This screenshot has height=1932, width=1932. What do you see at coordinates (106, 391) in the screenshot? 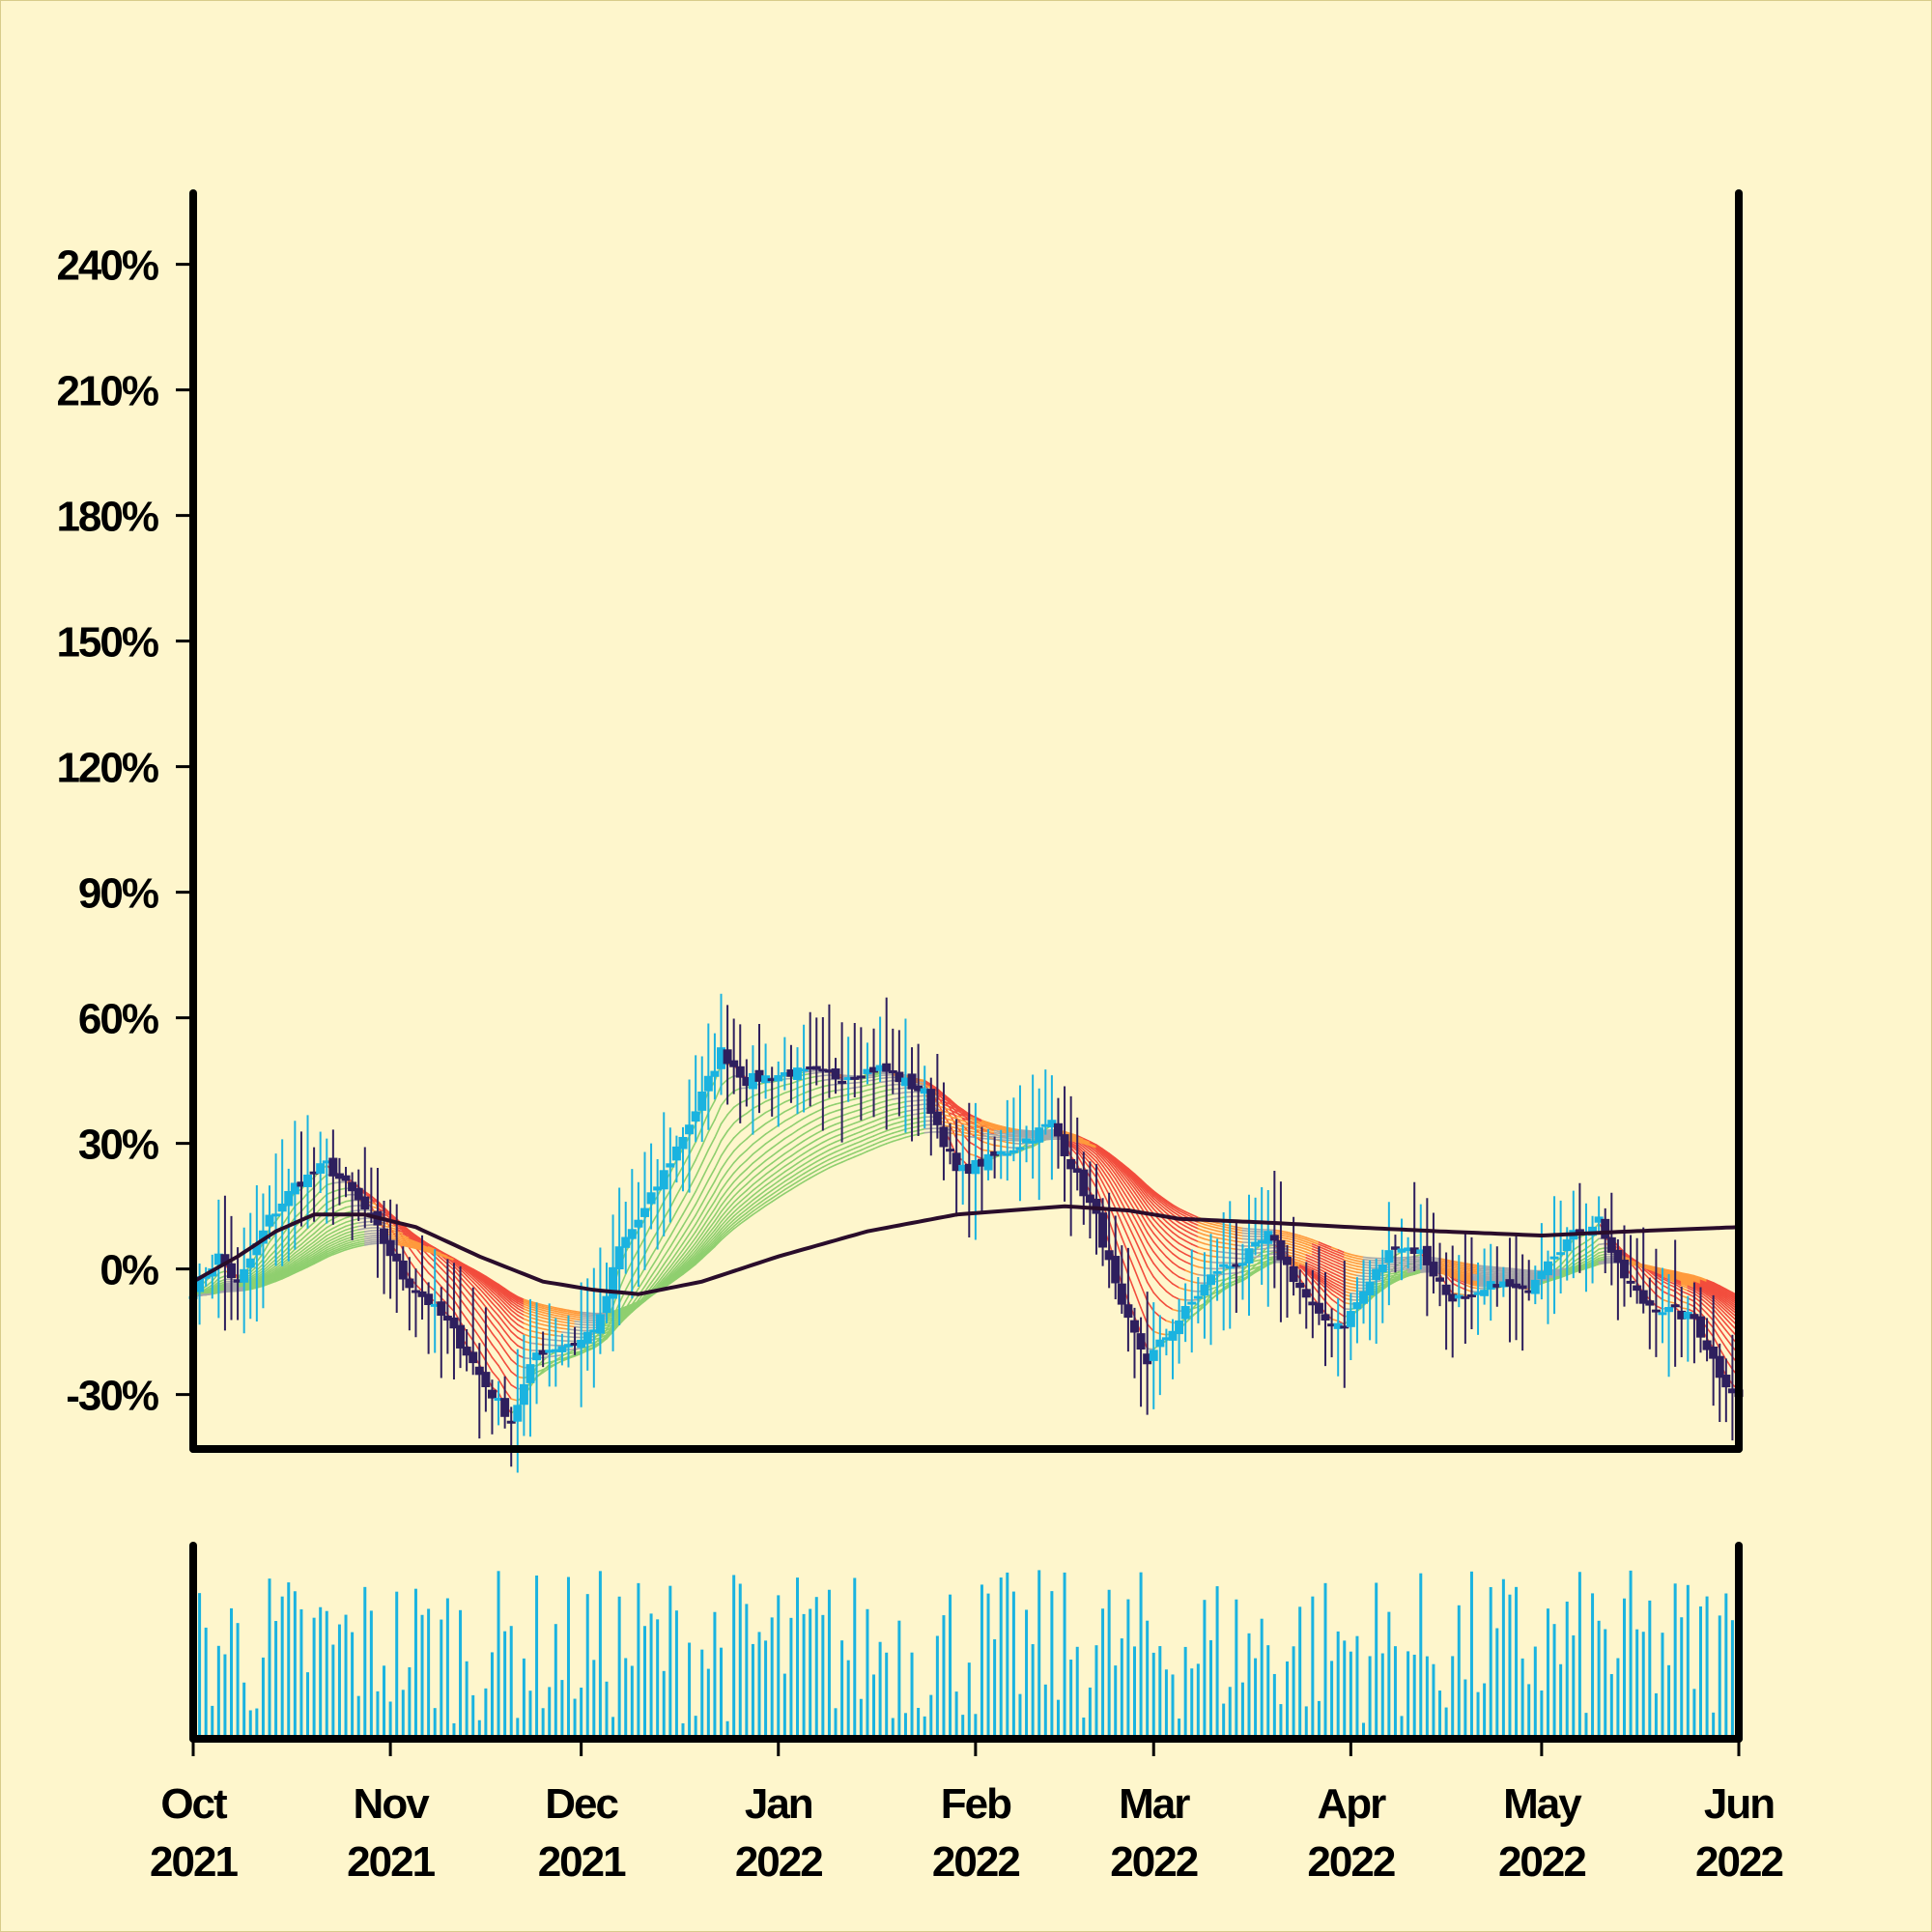
I see `y-tick-label: 210%` at bounding box center [106, 391].